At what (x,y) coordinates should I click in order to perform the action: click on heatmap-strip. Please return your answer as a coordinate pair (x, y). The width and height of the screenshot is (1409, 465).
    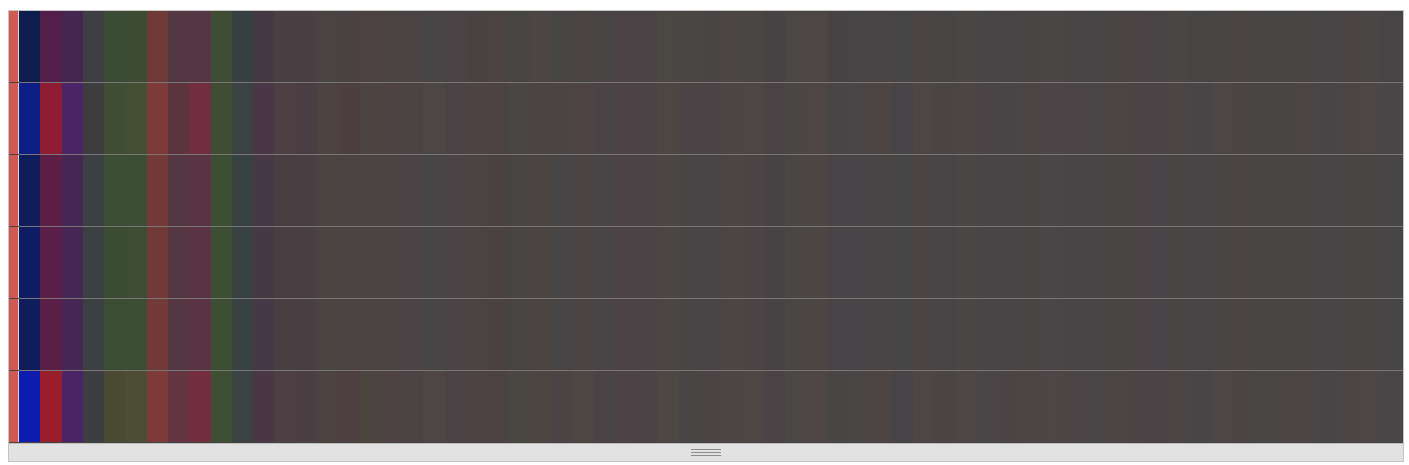
    Looking at the image, I should click on (711, 406).